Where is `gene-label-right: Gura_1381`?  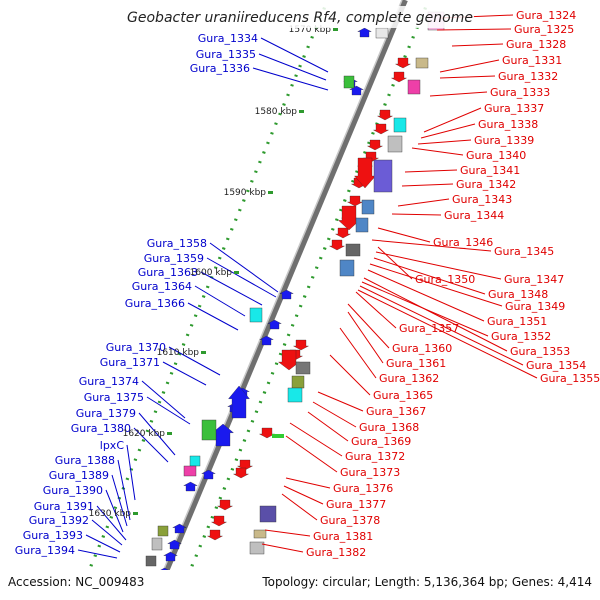
gene-label-right: Gura_1381 is located at coordinates (343, 536).